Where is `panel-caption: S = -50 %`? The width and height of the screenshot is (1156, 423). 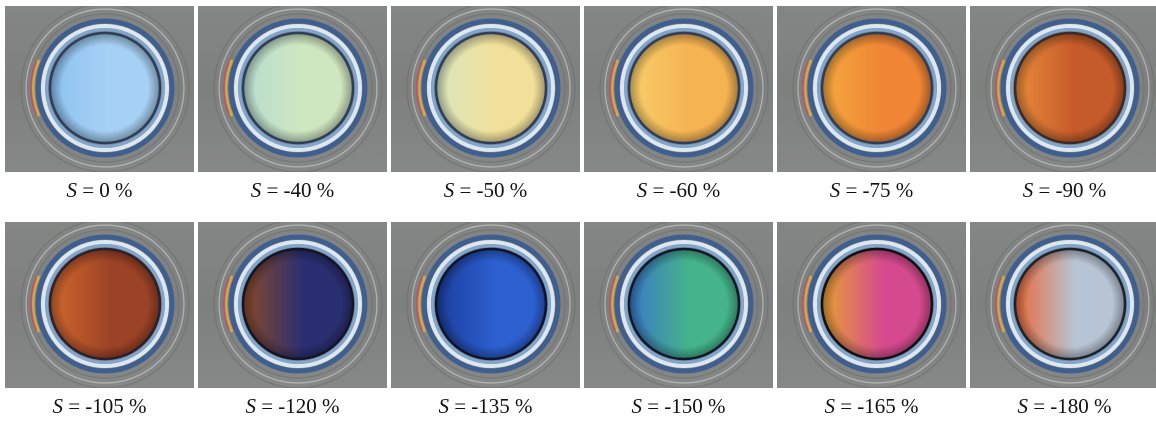 panel-caption: S = -50 % is located at coordinates (485, 190).